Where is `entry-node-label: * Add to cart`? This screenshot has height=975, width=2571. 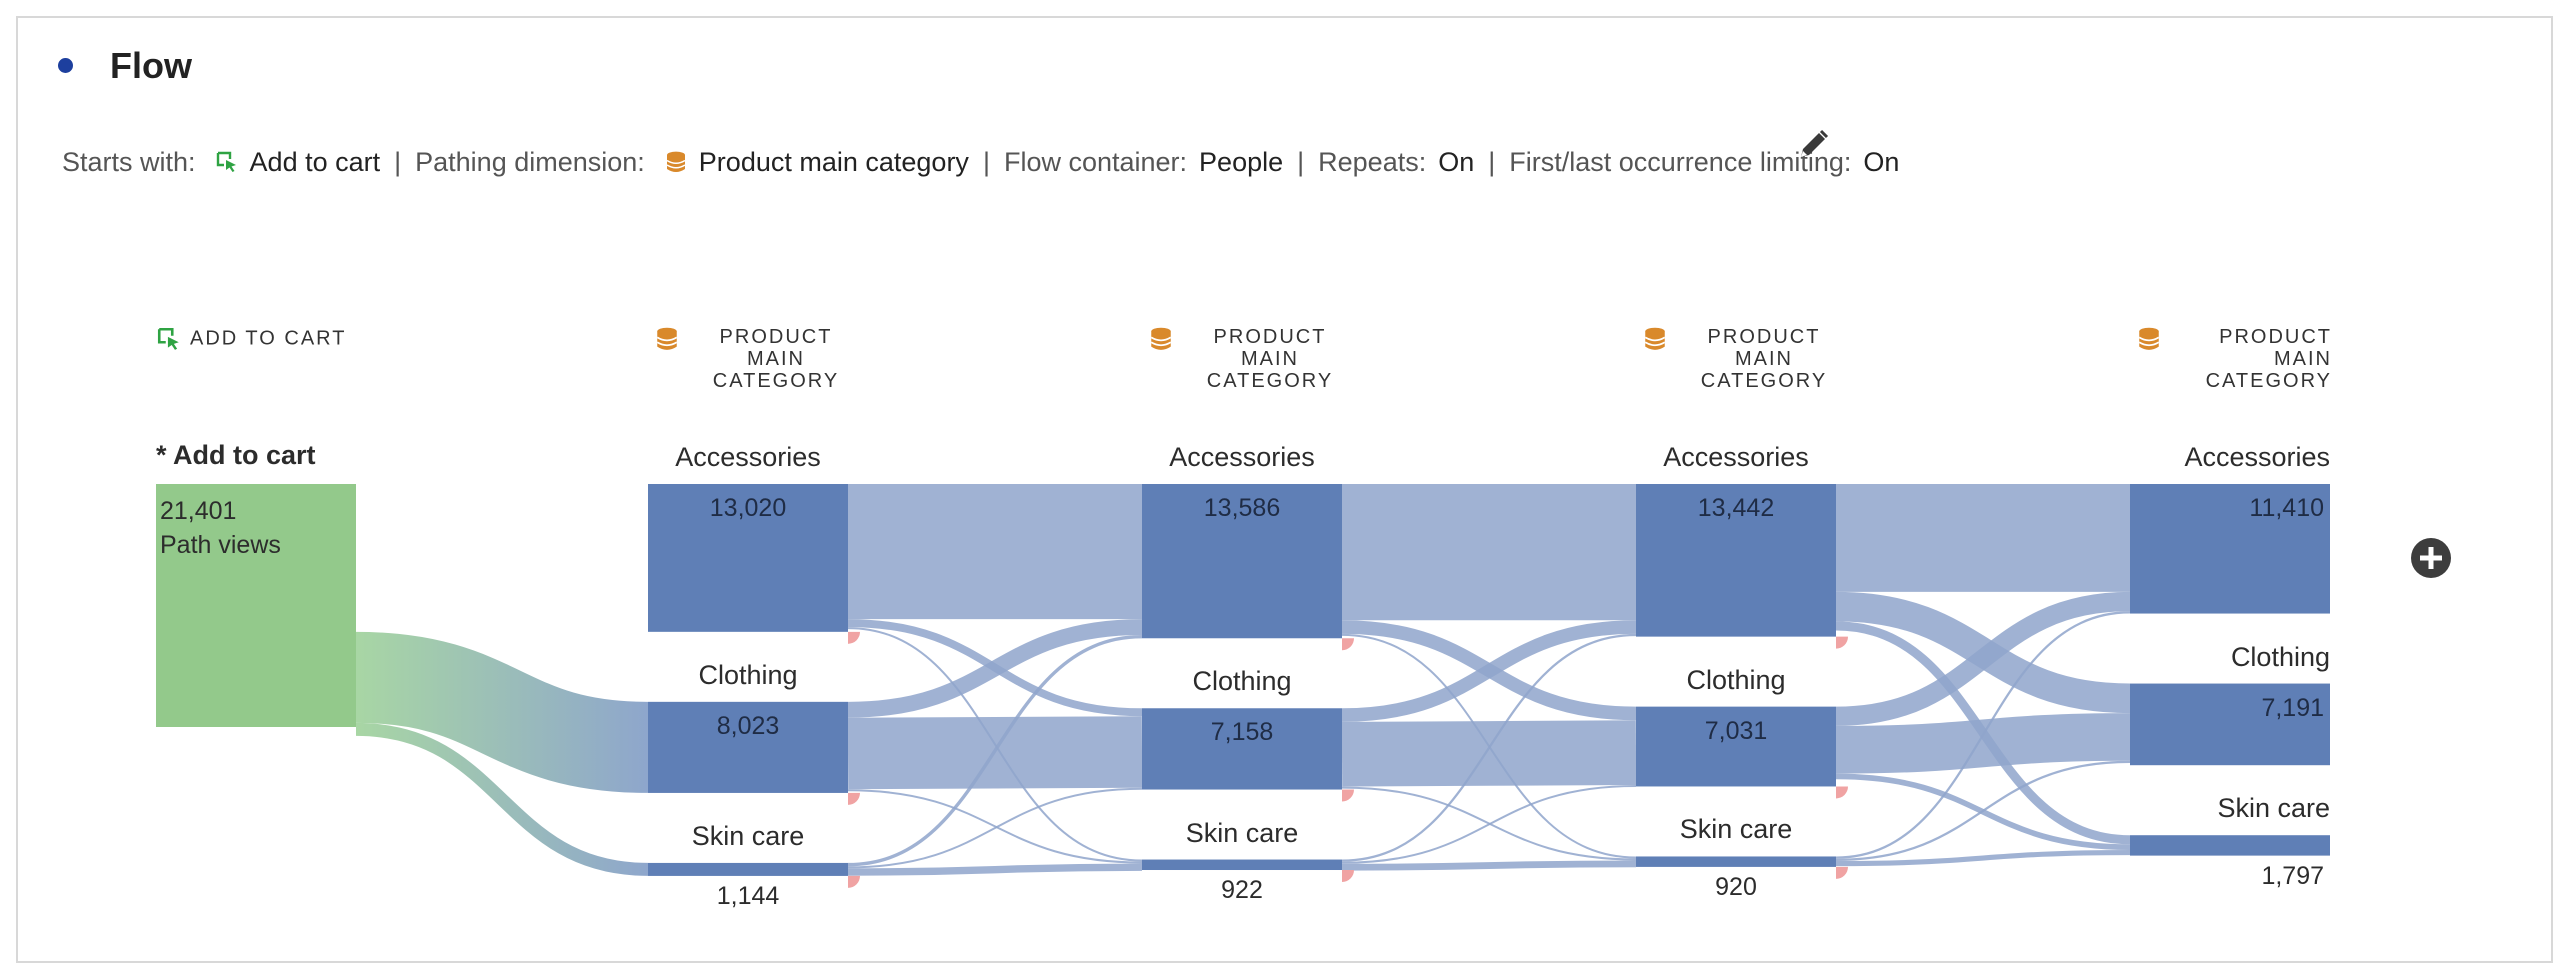
entry-node-label: * Add to cart is located at coordinates (236, 455).